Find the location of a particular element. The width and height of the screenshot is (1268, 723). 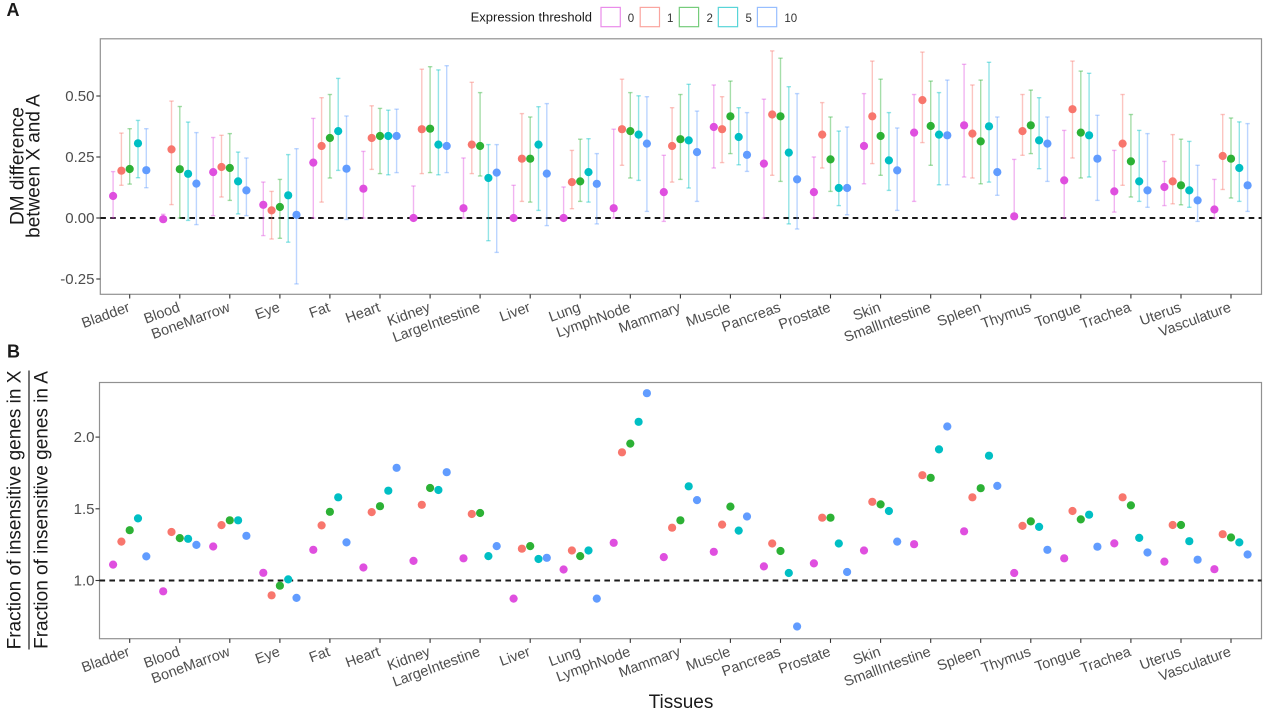

svg-text: B is located at coordinates (13, 352).